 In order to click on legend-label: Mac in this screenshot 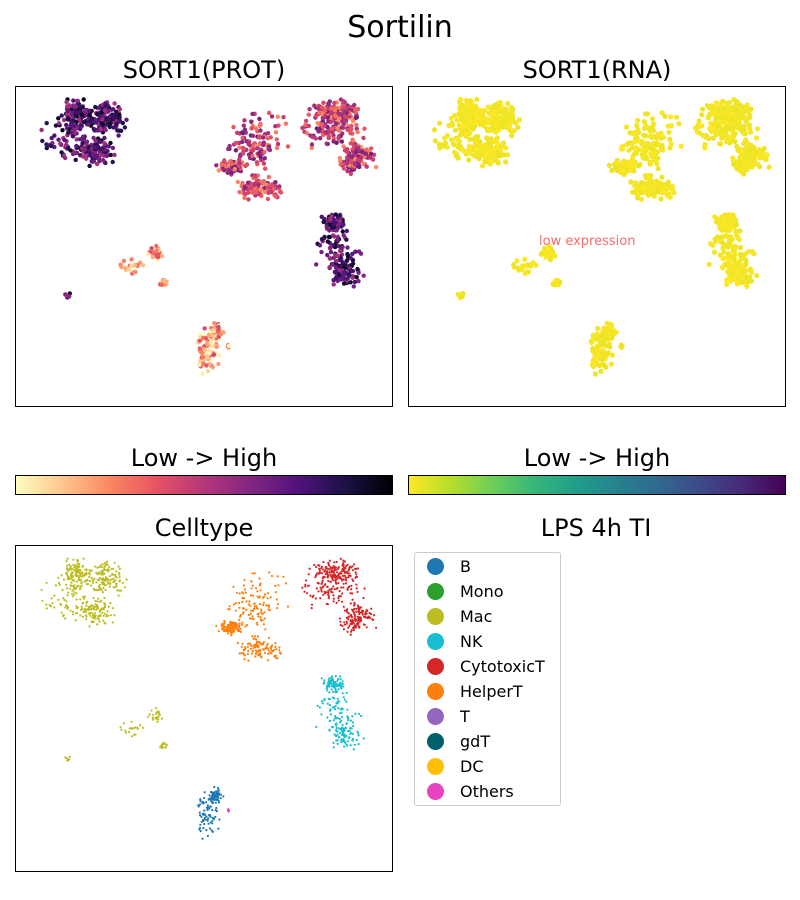, I will do `click(476, 616)`.